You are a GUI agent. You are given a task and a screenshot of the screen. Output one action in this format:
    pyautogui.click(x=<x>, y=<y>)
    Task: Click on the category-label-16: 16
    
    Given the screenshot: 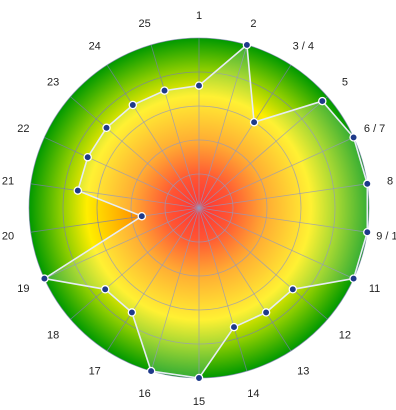 What is the action you would take?
    pyautogui.click(x=144, y=394)
    